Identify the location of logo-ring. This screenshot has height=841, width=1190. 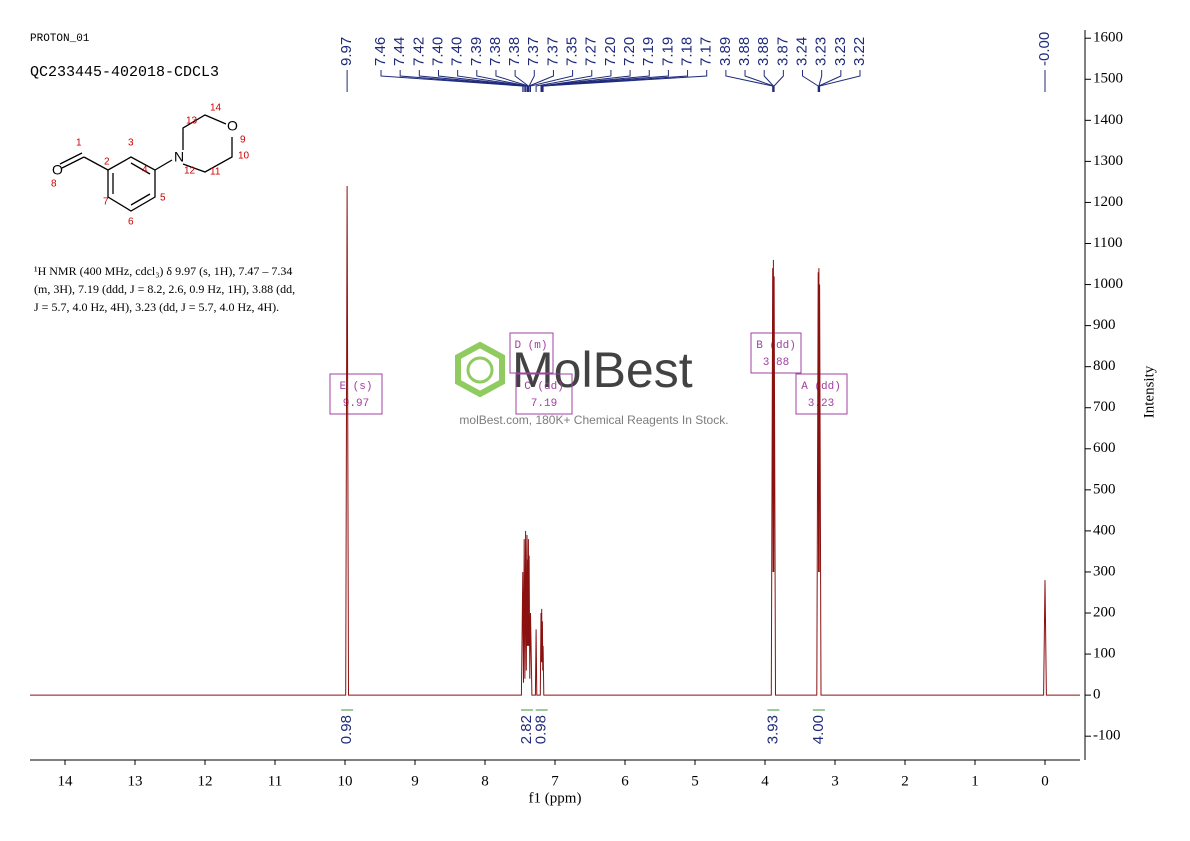
(480, 370).